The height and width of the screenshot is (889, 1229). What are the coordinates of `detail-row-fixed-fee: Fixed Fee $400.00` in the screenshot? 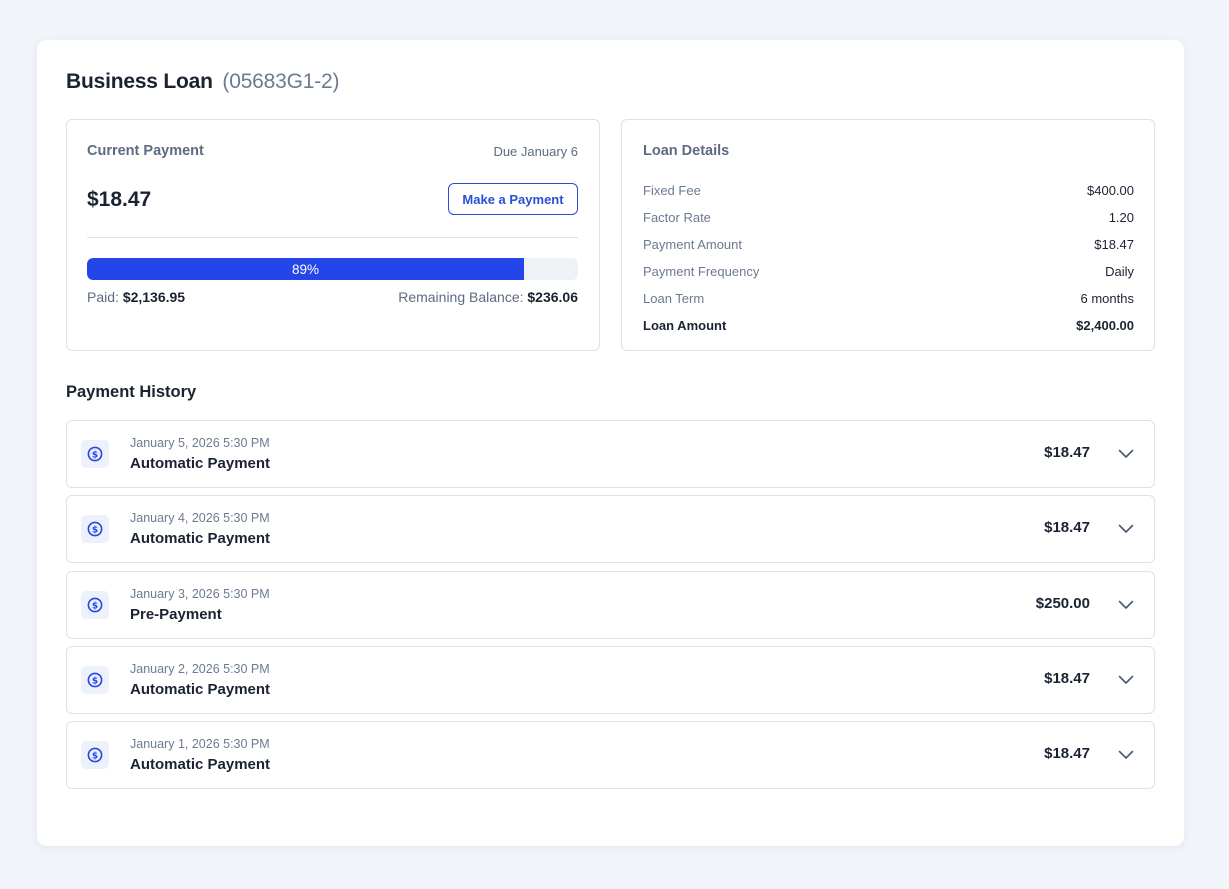 It's located at (888, 190).